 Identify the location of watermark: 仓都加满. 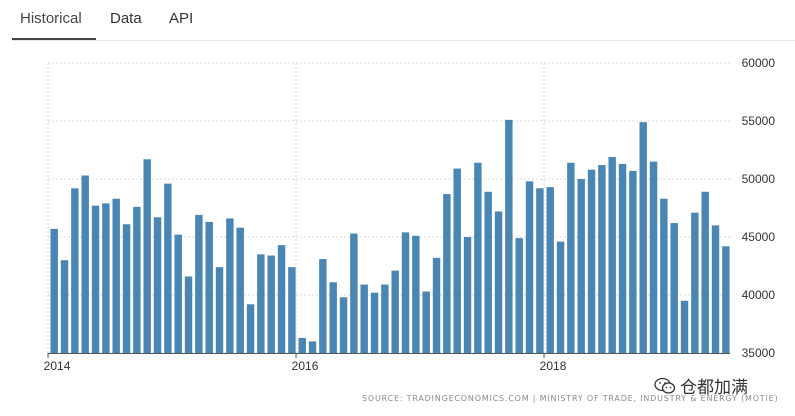
(701, 385).